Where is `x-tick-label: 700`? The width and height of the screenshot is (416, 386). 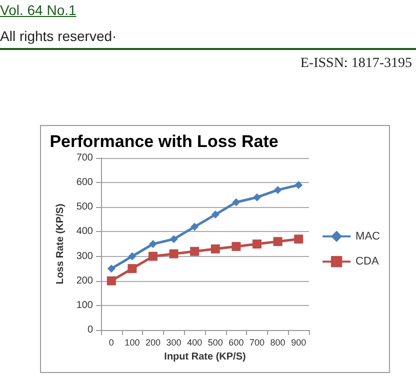 x-tick-label: 700 is located at coordinates (257, 343).